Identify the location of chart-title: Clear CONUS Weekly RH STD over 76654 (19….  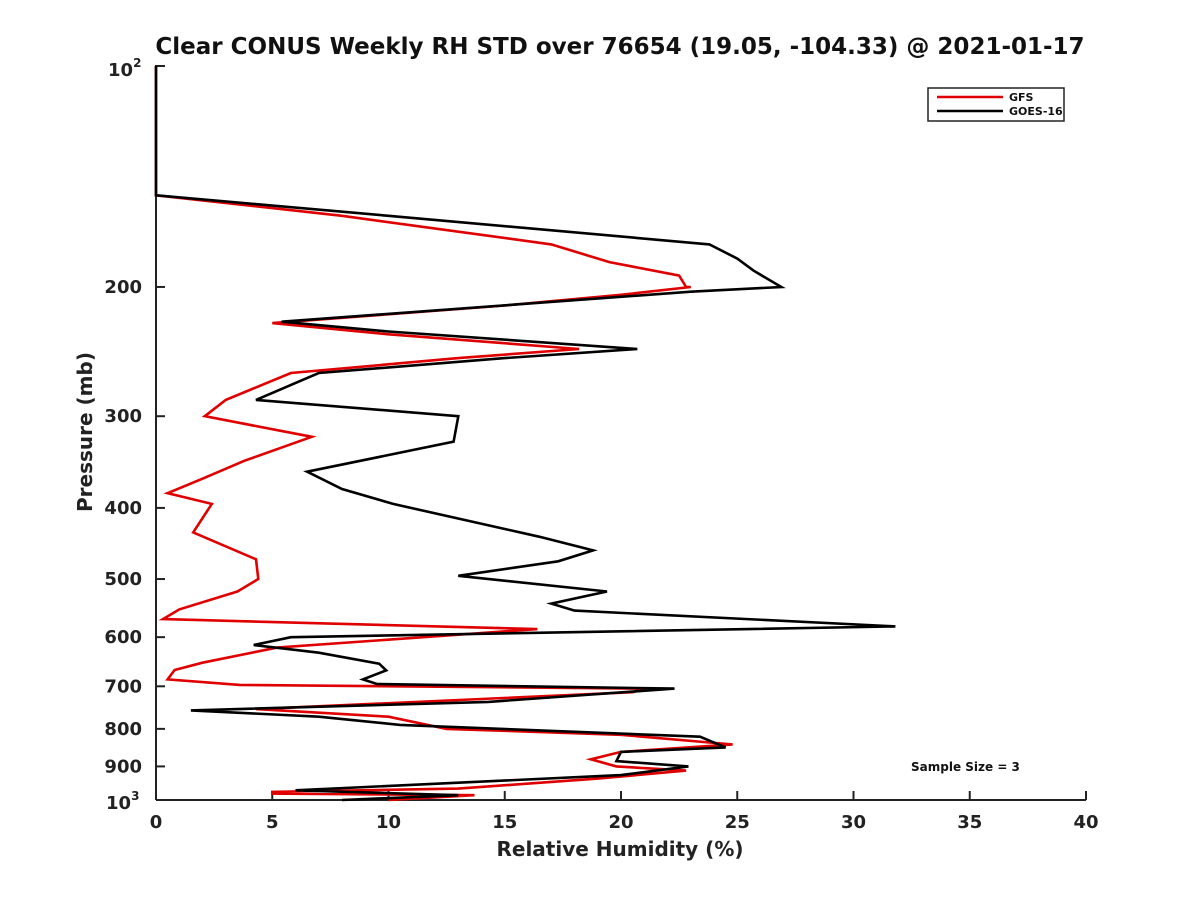
(619, 47).